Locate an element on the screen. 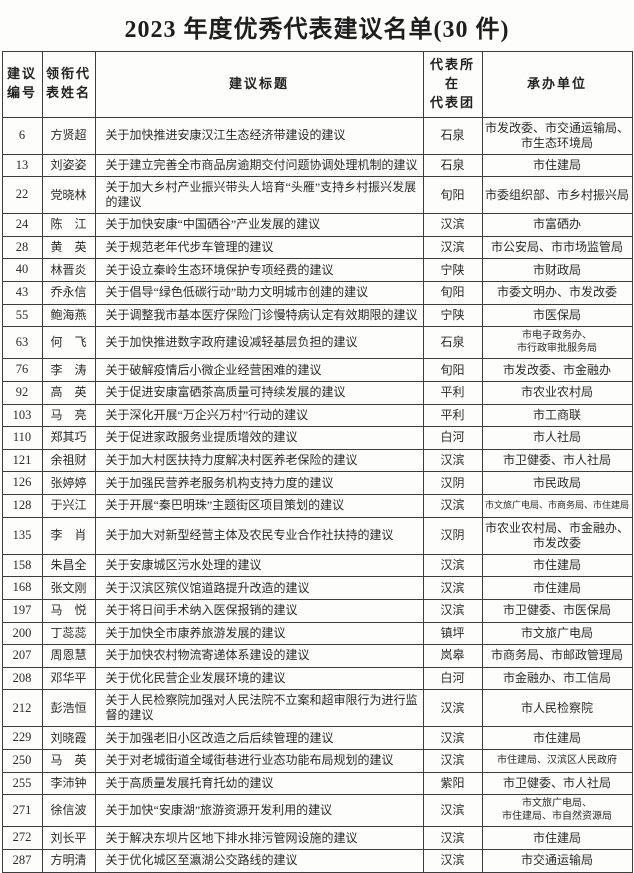 Image resolution: width=634 pixels, height=873 pixels. suggestion-no-cell: 55 is located at coordinates (22, 315).